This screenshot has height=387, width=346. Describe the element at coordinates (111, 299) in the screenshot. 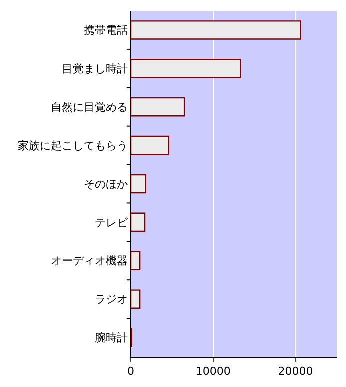

I see `y-tick-label: ラジオ` at that location.